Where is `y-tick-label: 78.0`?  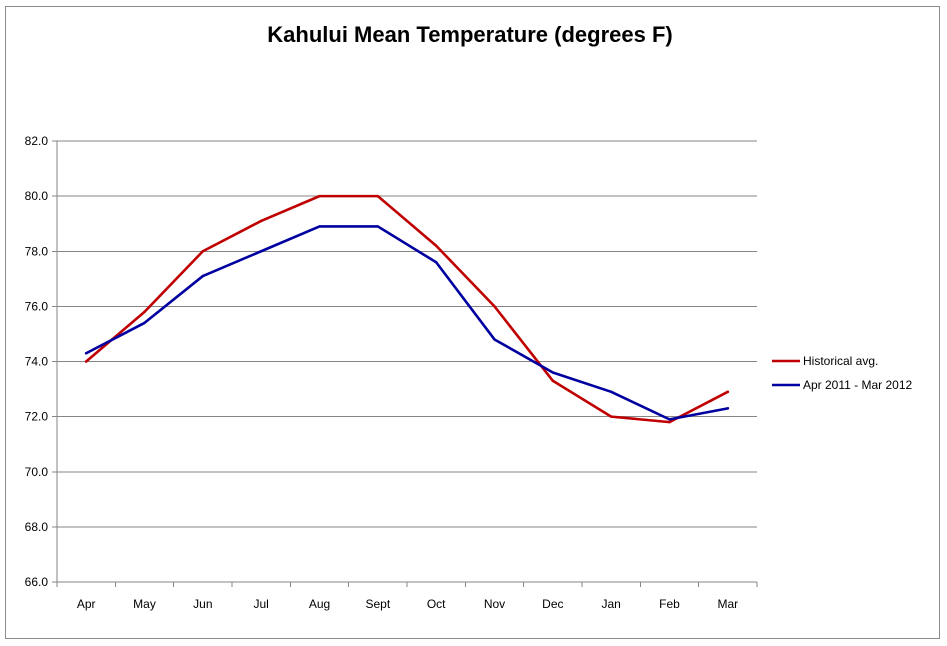 y-tick-label: 78.0 is located at coordinates (37, 251).